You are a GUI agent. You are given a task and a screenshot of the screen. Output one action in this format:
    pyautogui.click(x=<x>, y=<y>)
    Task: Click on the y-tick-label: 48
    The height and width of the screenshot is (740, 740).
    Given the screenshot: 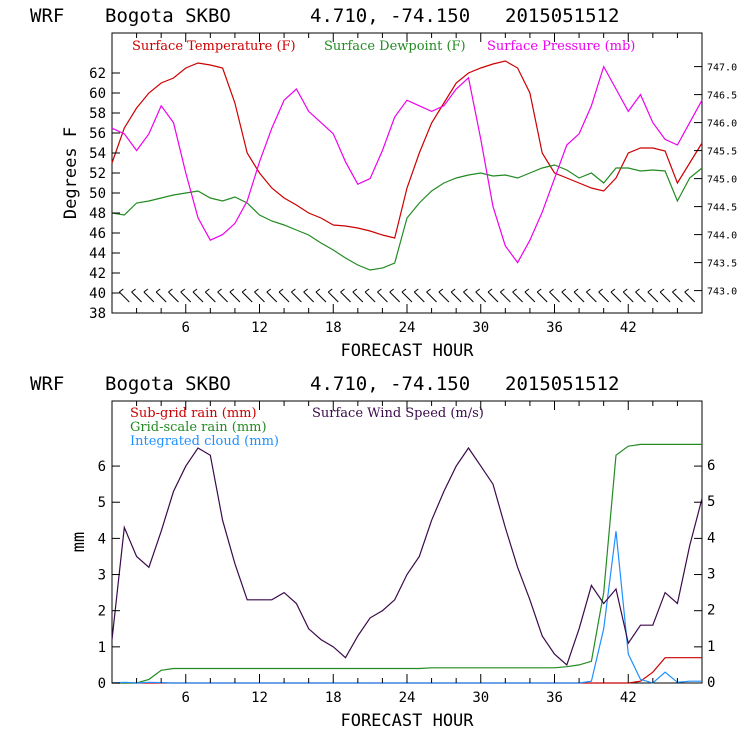 What is the action you would take?
    pyautogui.click(x=97, y=214)
    